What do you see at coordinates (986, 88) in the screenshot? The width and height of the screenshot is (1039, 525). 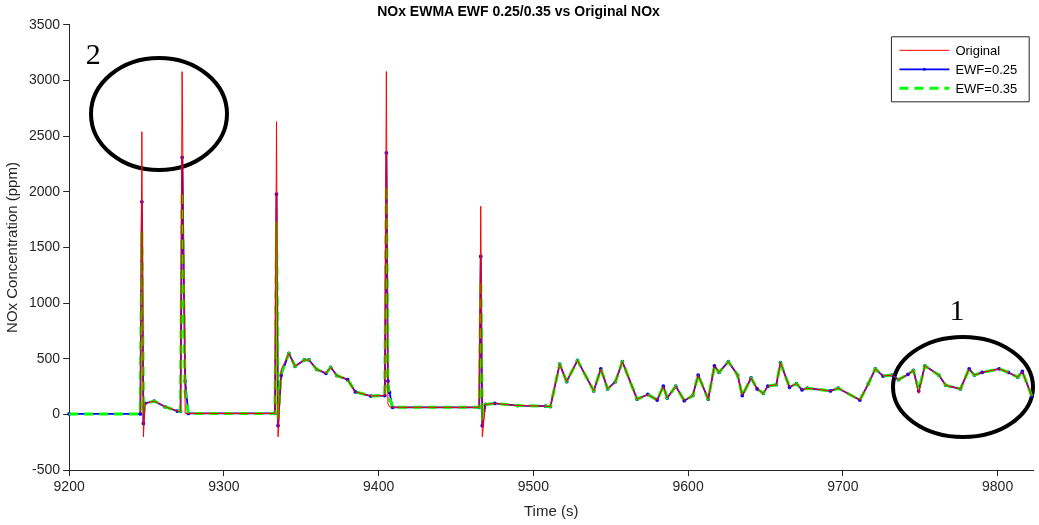 I see `legend-label: EWF=0.35` at bounding box center [986, 88].